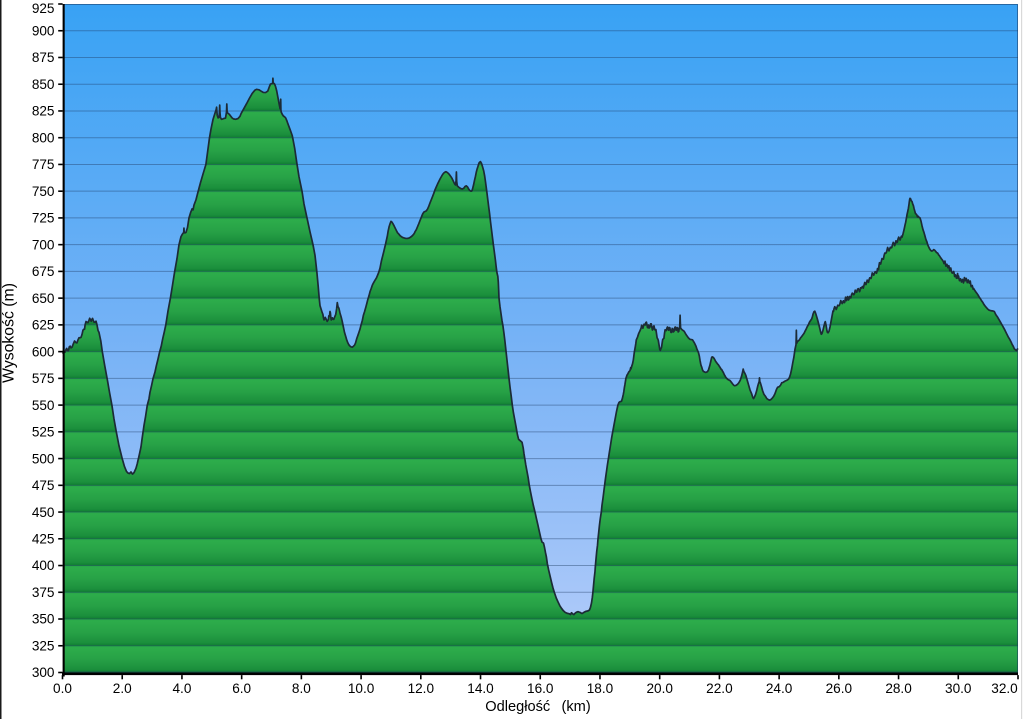  I want to click on svg-text: 725, so click(43, 218).